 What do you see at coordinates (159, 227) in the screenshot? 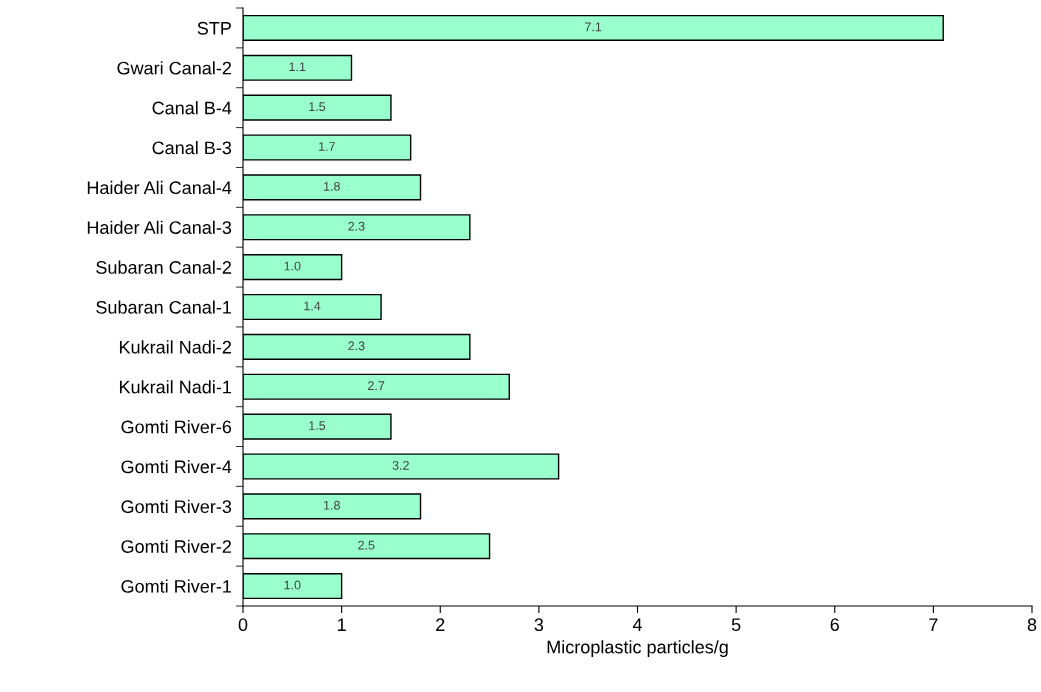
I see `y-tick-label: Haider Ali Canal-3` at bounding box center [159, 227].